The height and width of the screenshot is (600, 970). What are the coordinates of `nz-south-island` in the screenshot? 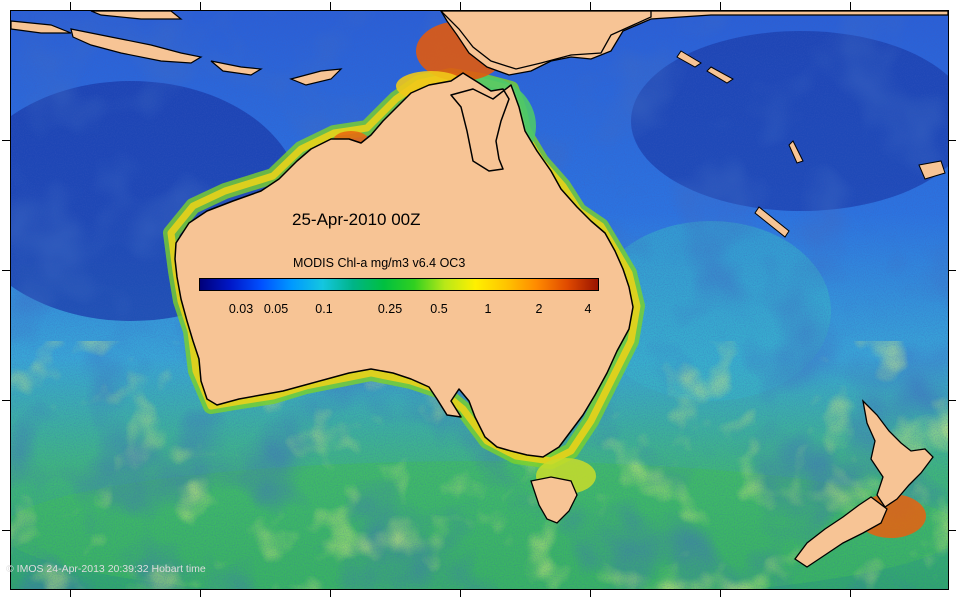 It's located at (841, 532).